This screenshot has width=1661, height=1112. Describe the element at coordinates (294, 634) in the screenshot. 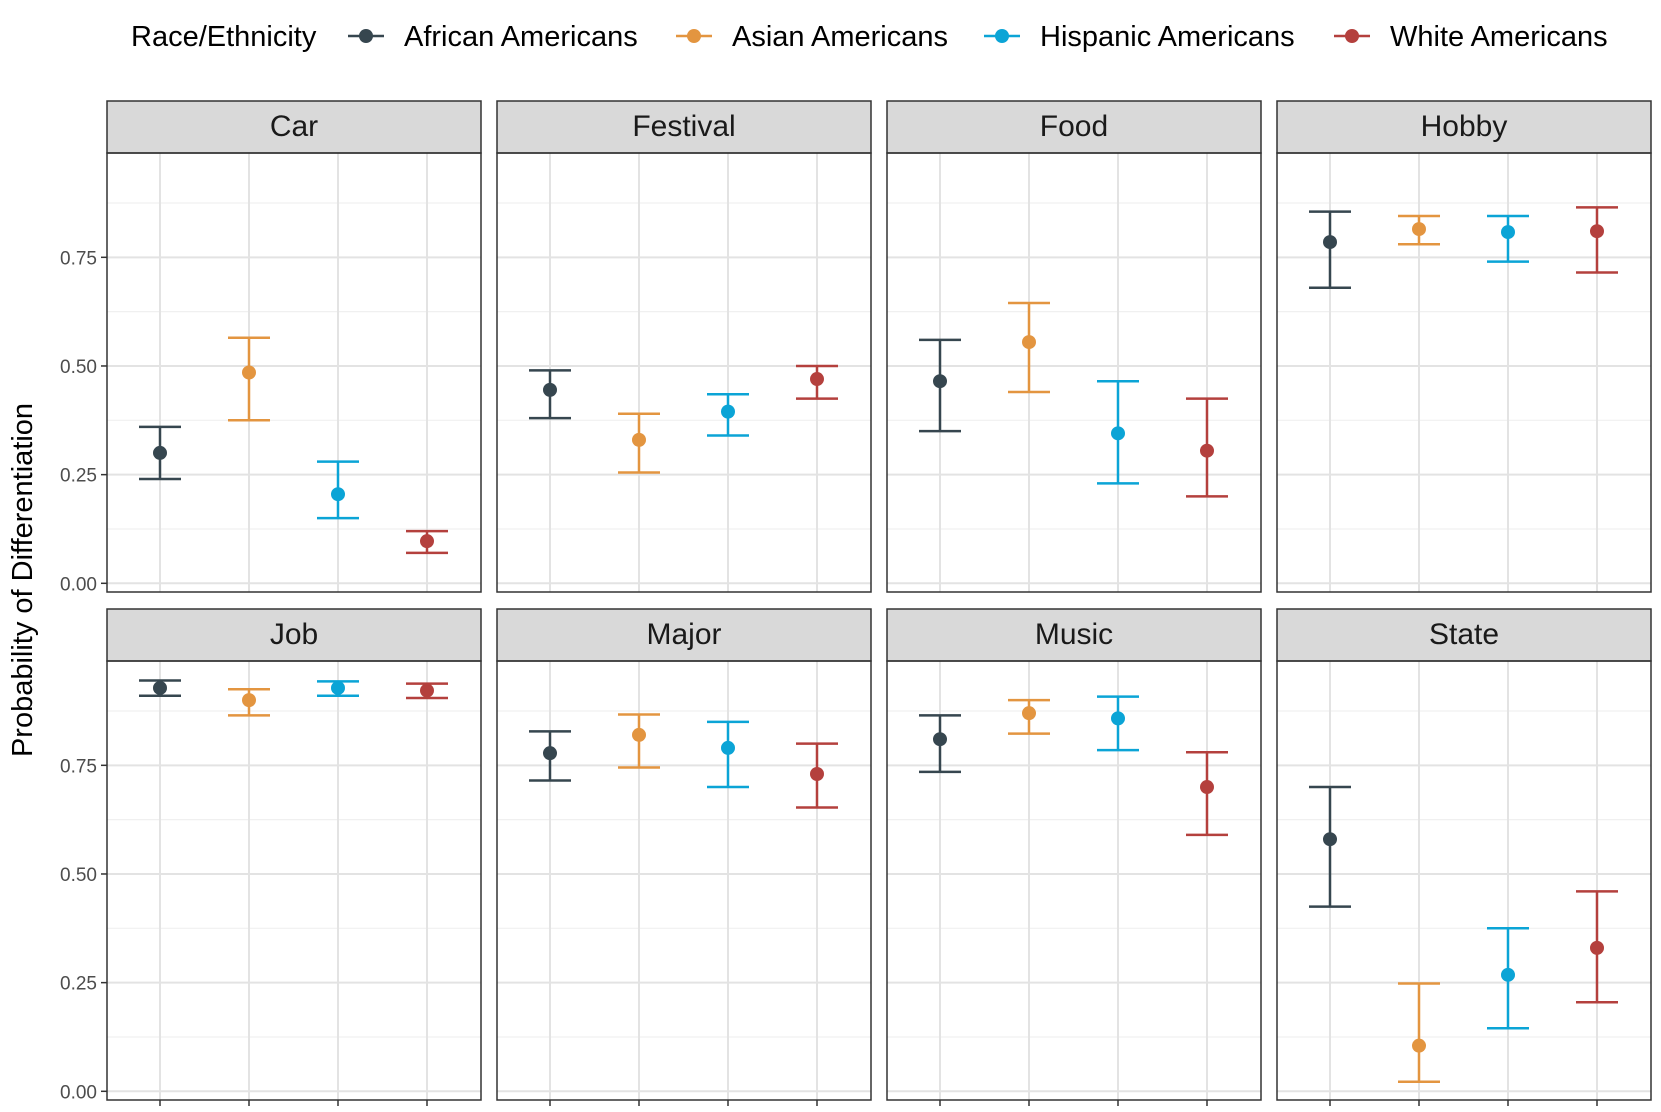

I see `facet-strip-label: Job` at that location.